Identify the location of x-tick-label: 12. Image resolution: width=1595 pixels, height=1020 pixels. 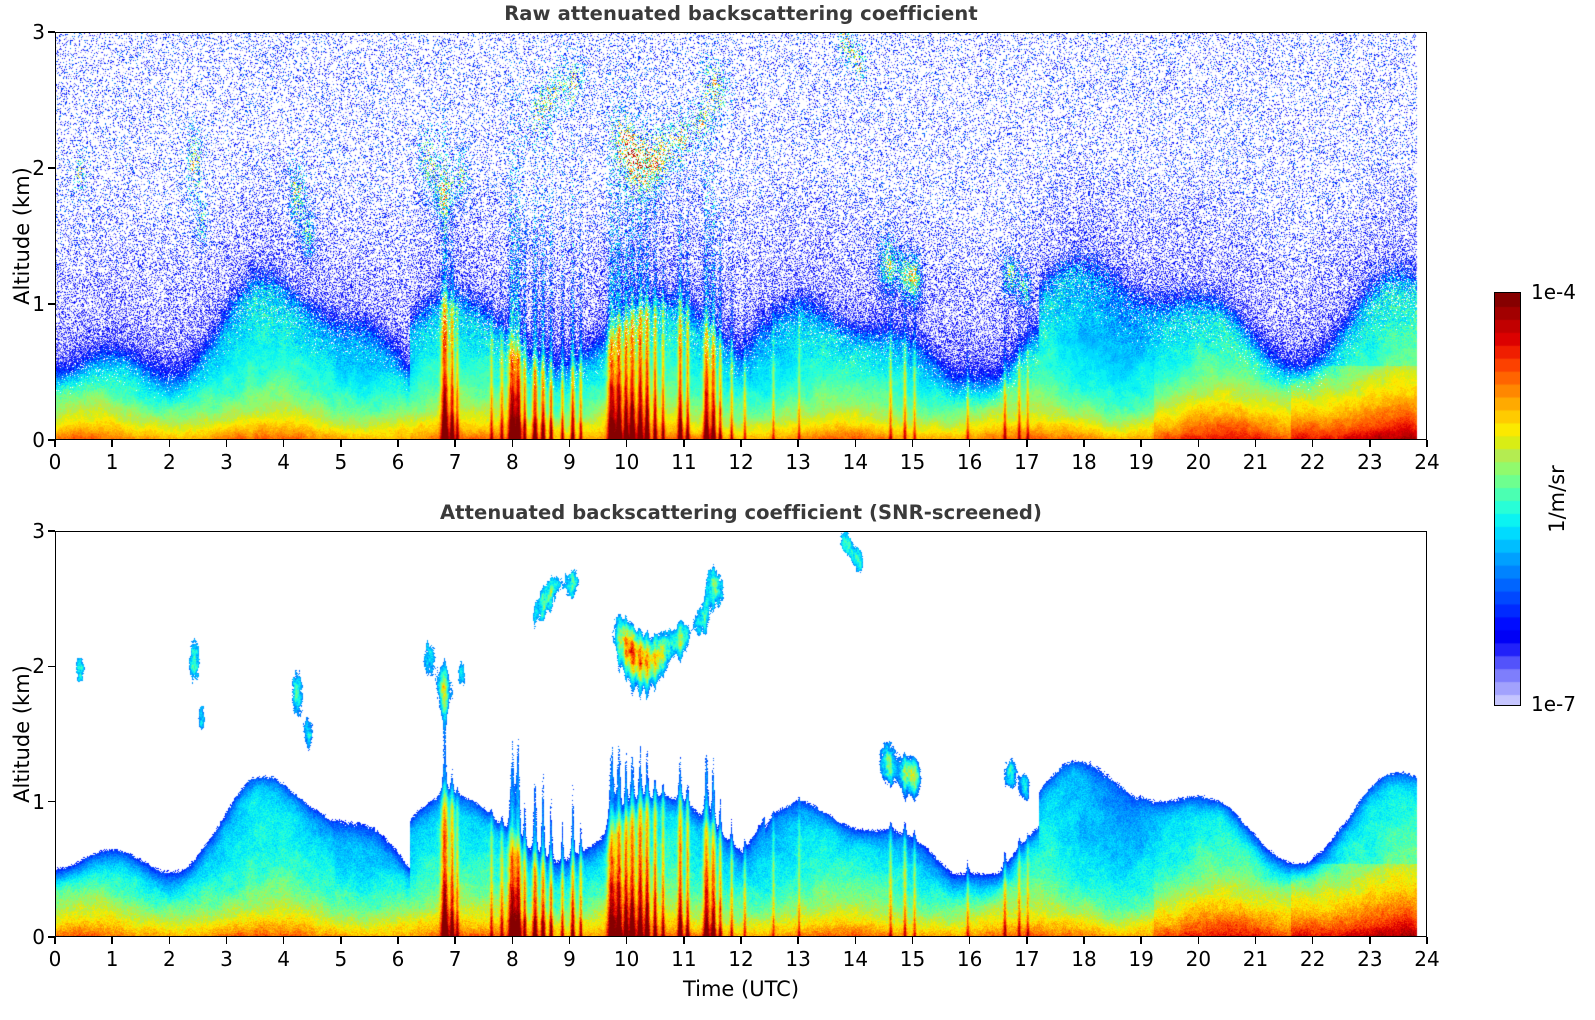
(741, 462).